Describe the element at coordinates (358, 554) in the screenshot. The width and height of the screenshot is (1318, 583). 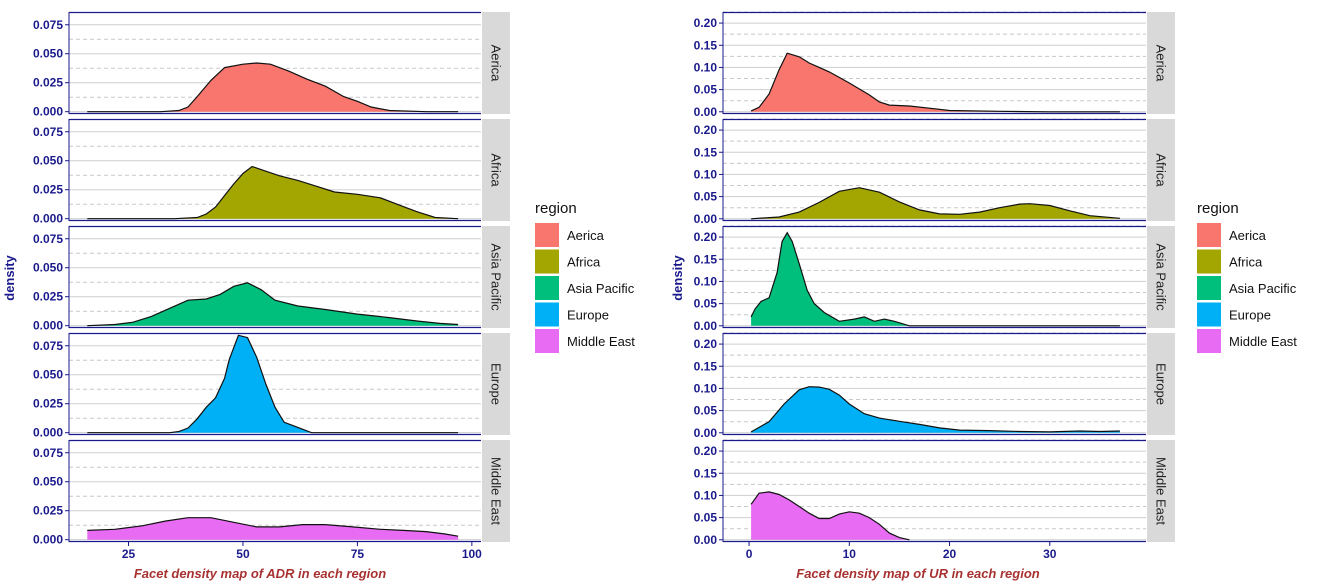
I see `x-tick-label: 75` at that location.